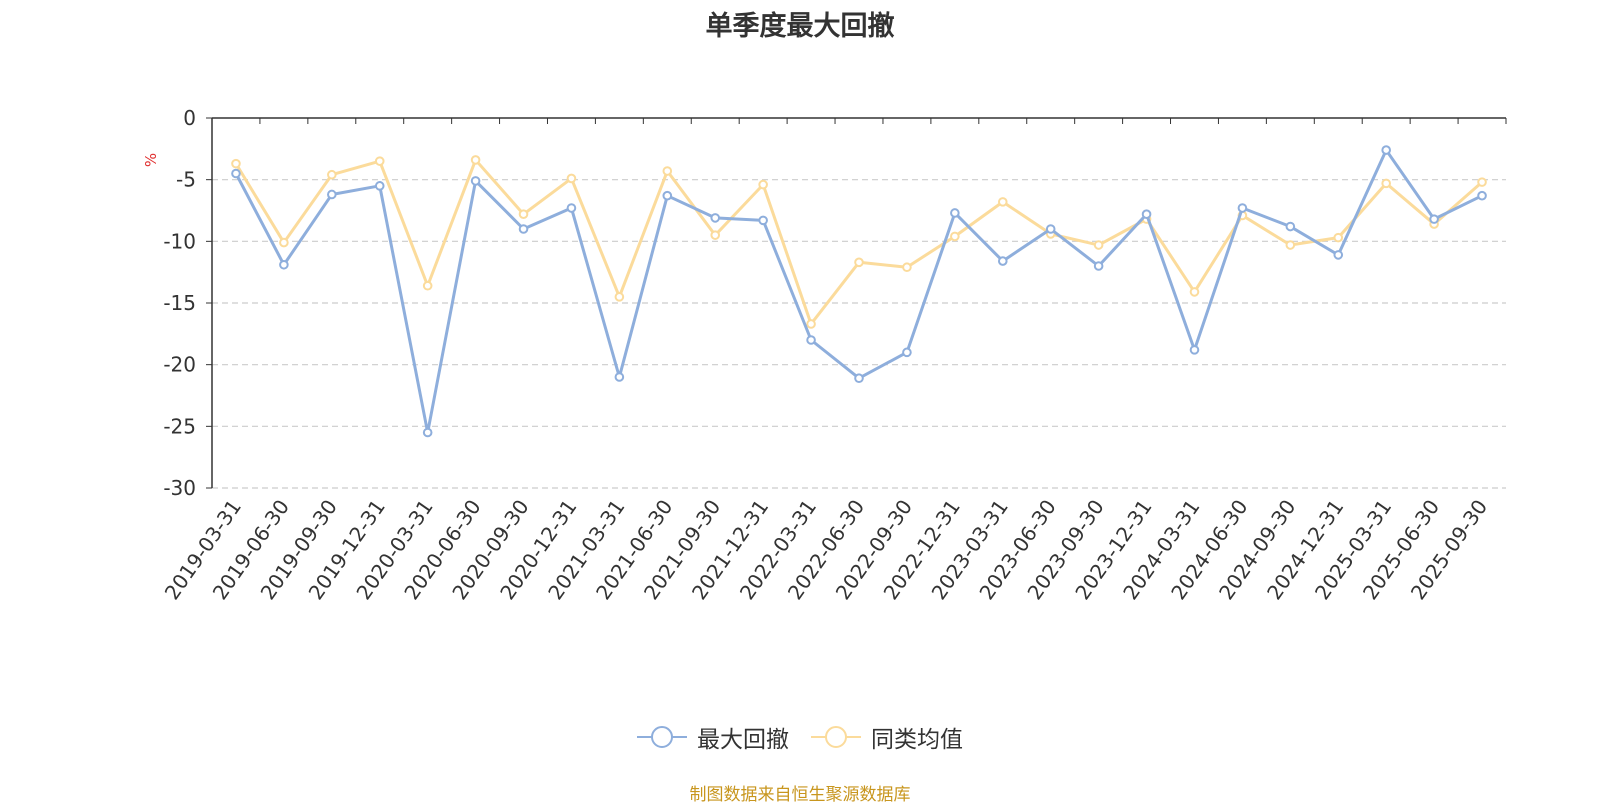 This screenshot has width=1600, height=805. What do you see at coordinates (151, 160) in the screenshot?
I see `y-axis-label: %` at bounding box center [151, 160].